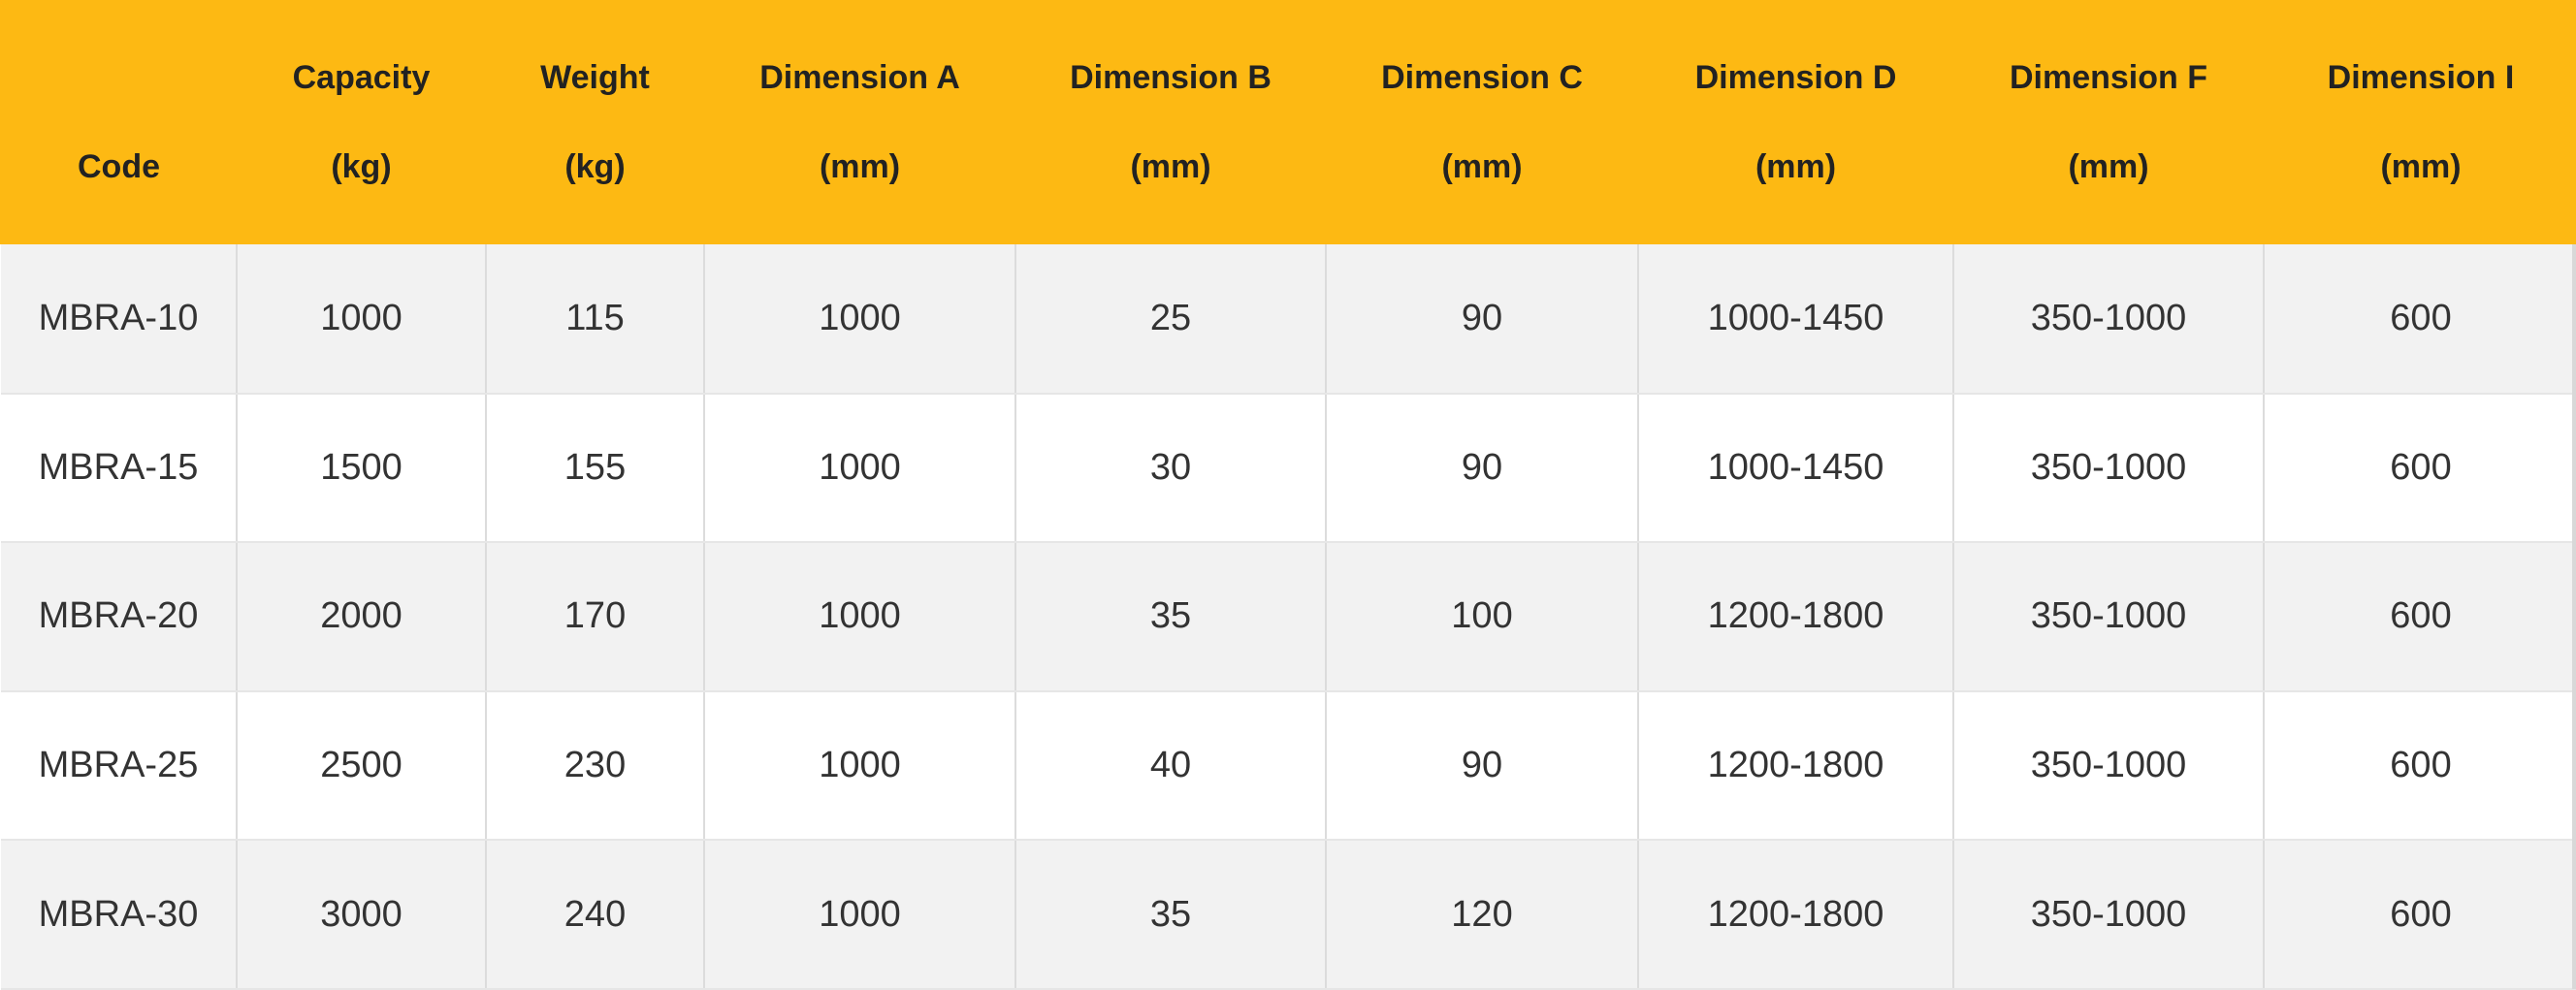  I want to click on column-header-dimension-a: Dimension A (mm), so click(859, 122).